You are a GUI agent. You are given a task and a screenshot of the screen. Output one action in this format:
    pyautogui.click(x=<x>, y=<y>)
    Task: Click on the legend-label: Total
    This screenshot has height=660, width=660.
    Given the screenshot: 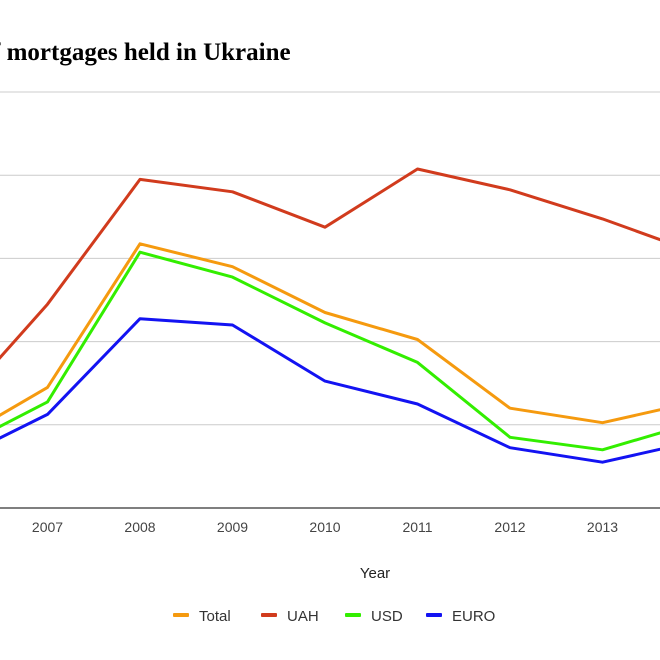 What is the action you would take?
    pyautogui.click(x=215, y=616)
    